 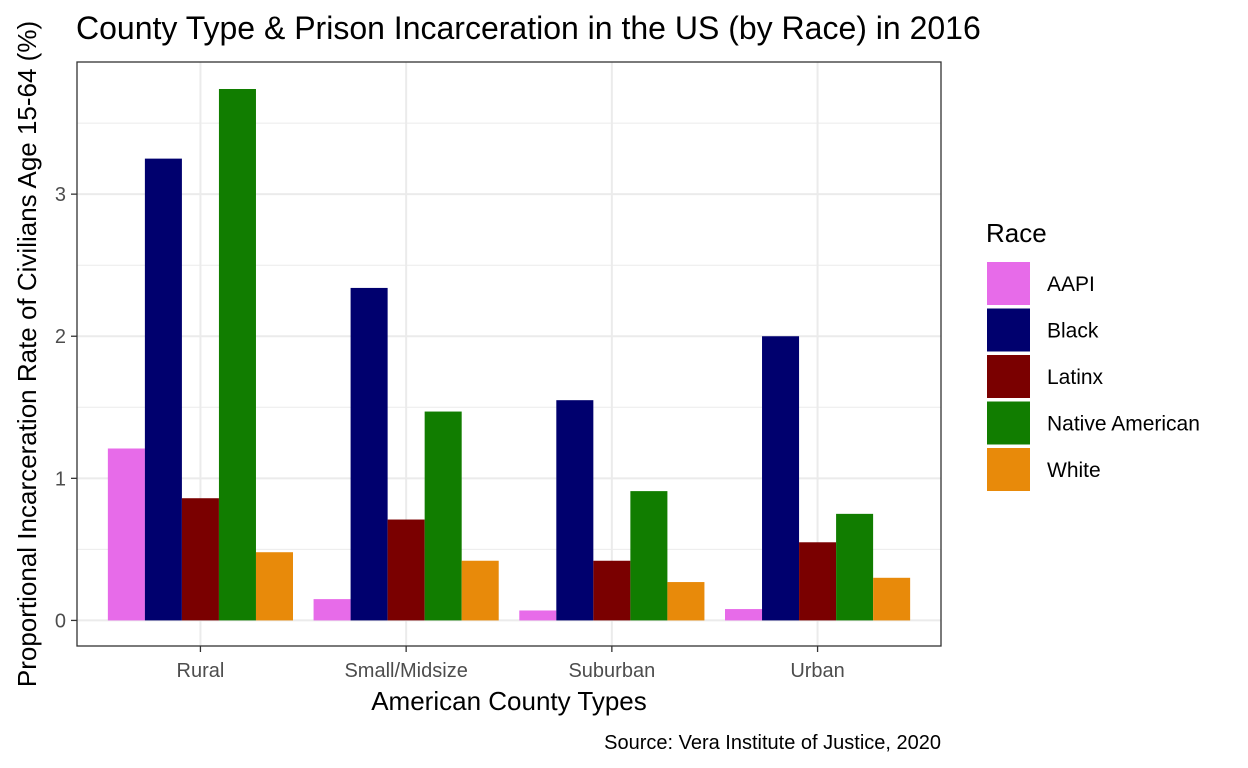 I want to click on legend-label: Black, so click(x=1073, y=331).